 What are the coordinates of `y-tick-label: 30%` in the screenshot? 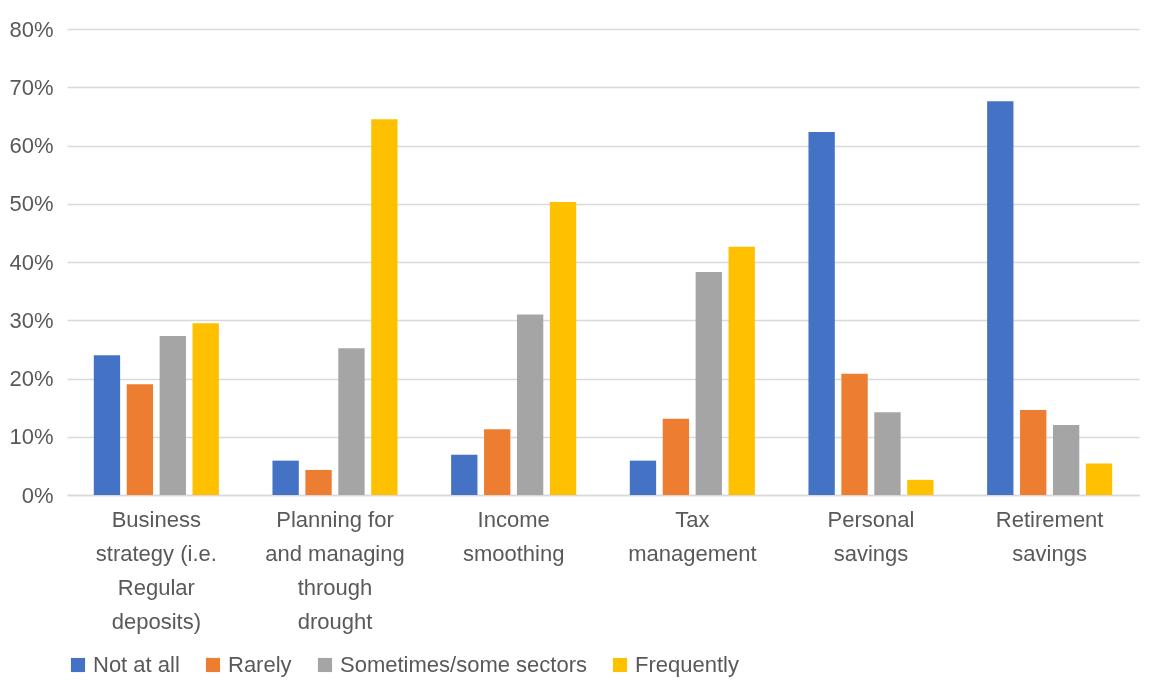 It's located at (31, 320).